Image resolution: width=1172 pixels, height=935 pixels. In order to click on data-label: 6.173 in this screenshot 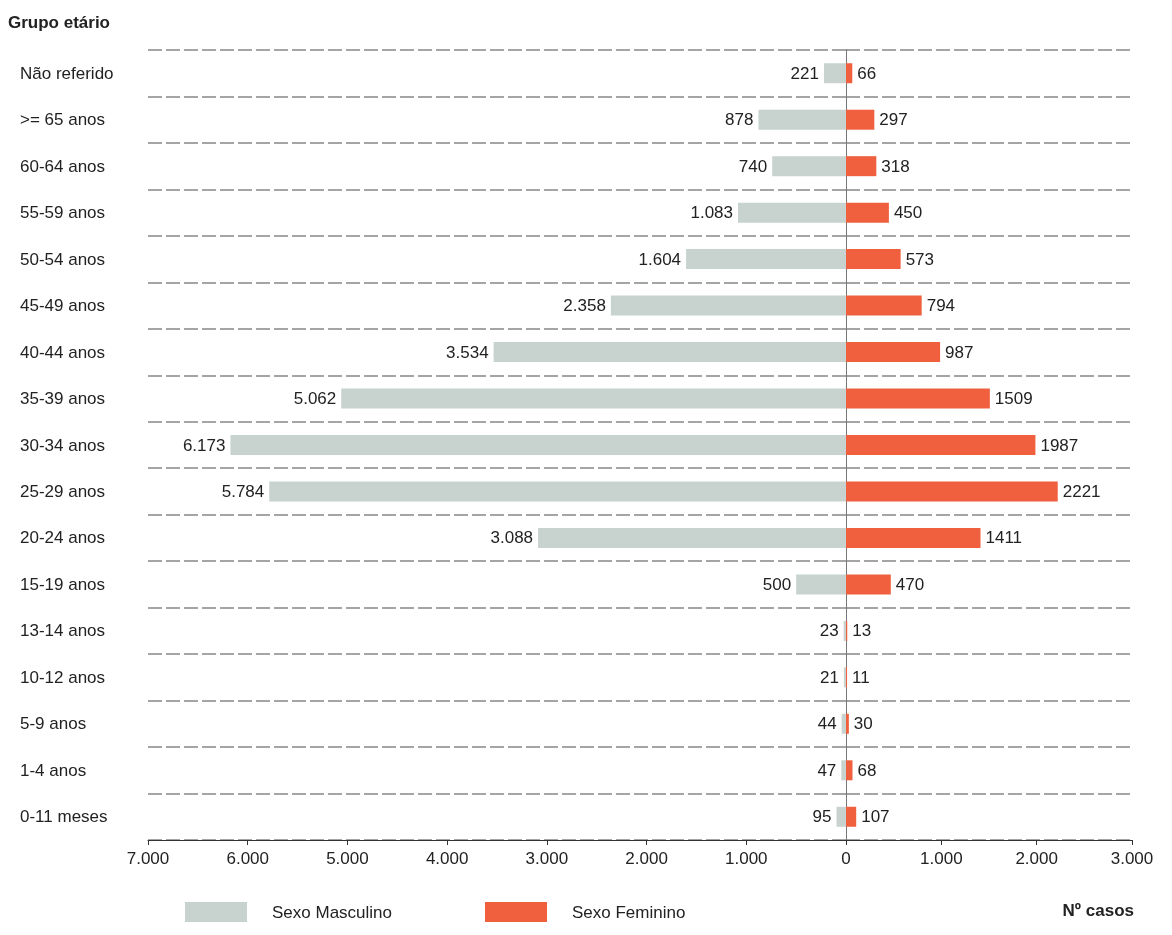, I will do `click(204, 445)`.